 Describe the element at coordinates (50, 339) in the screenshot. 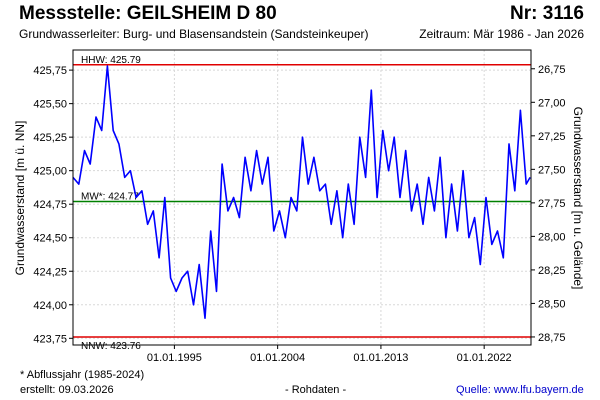

I see `y-tick-label: 423,75` at that location.